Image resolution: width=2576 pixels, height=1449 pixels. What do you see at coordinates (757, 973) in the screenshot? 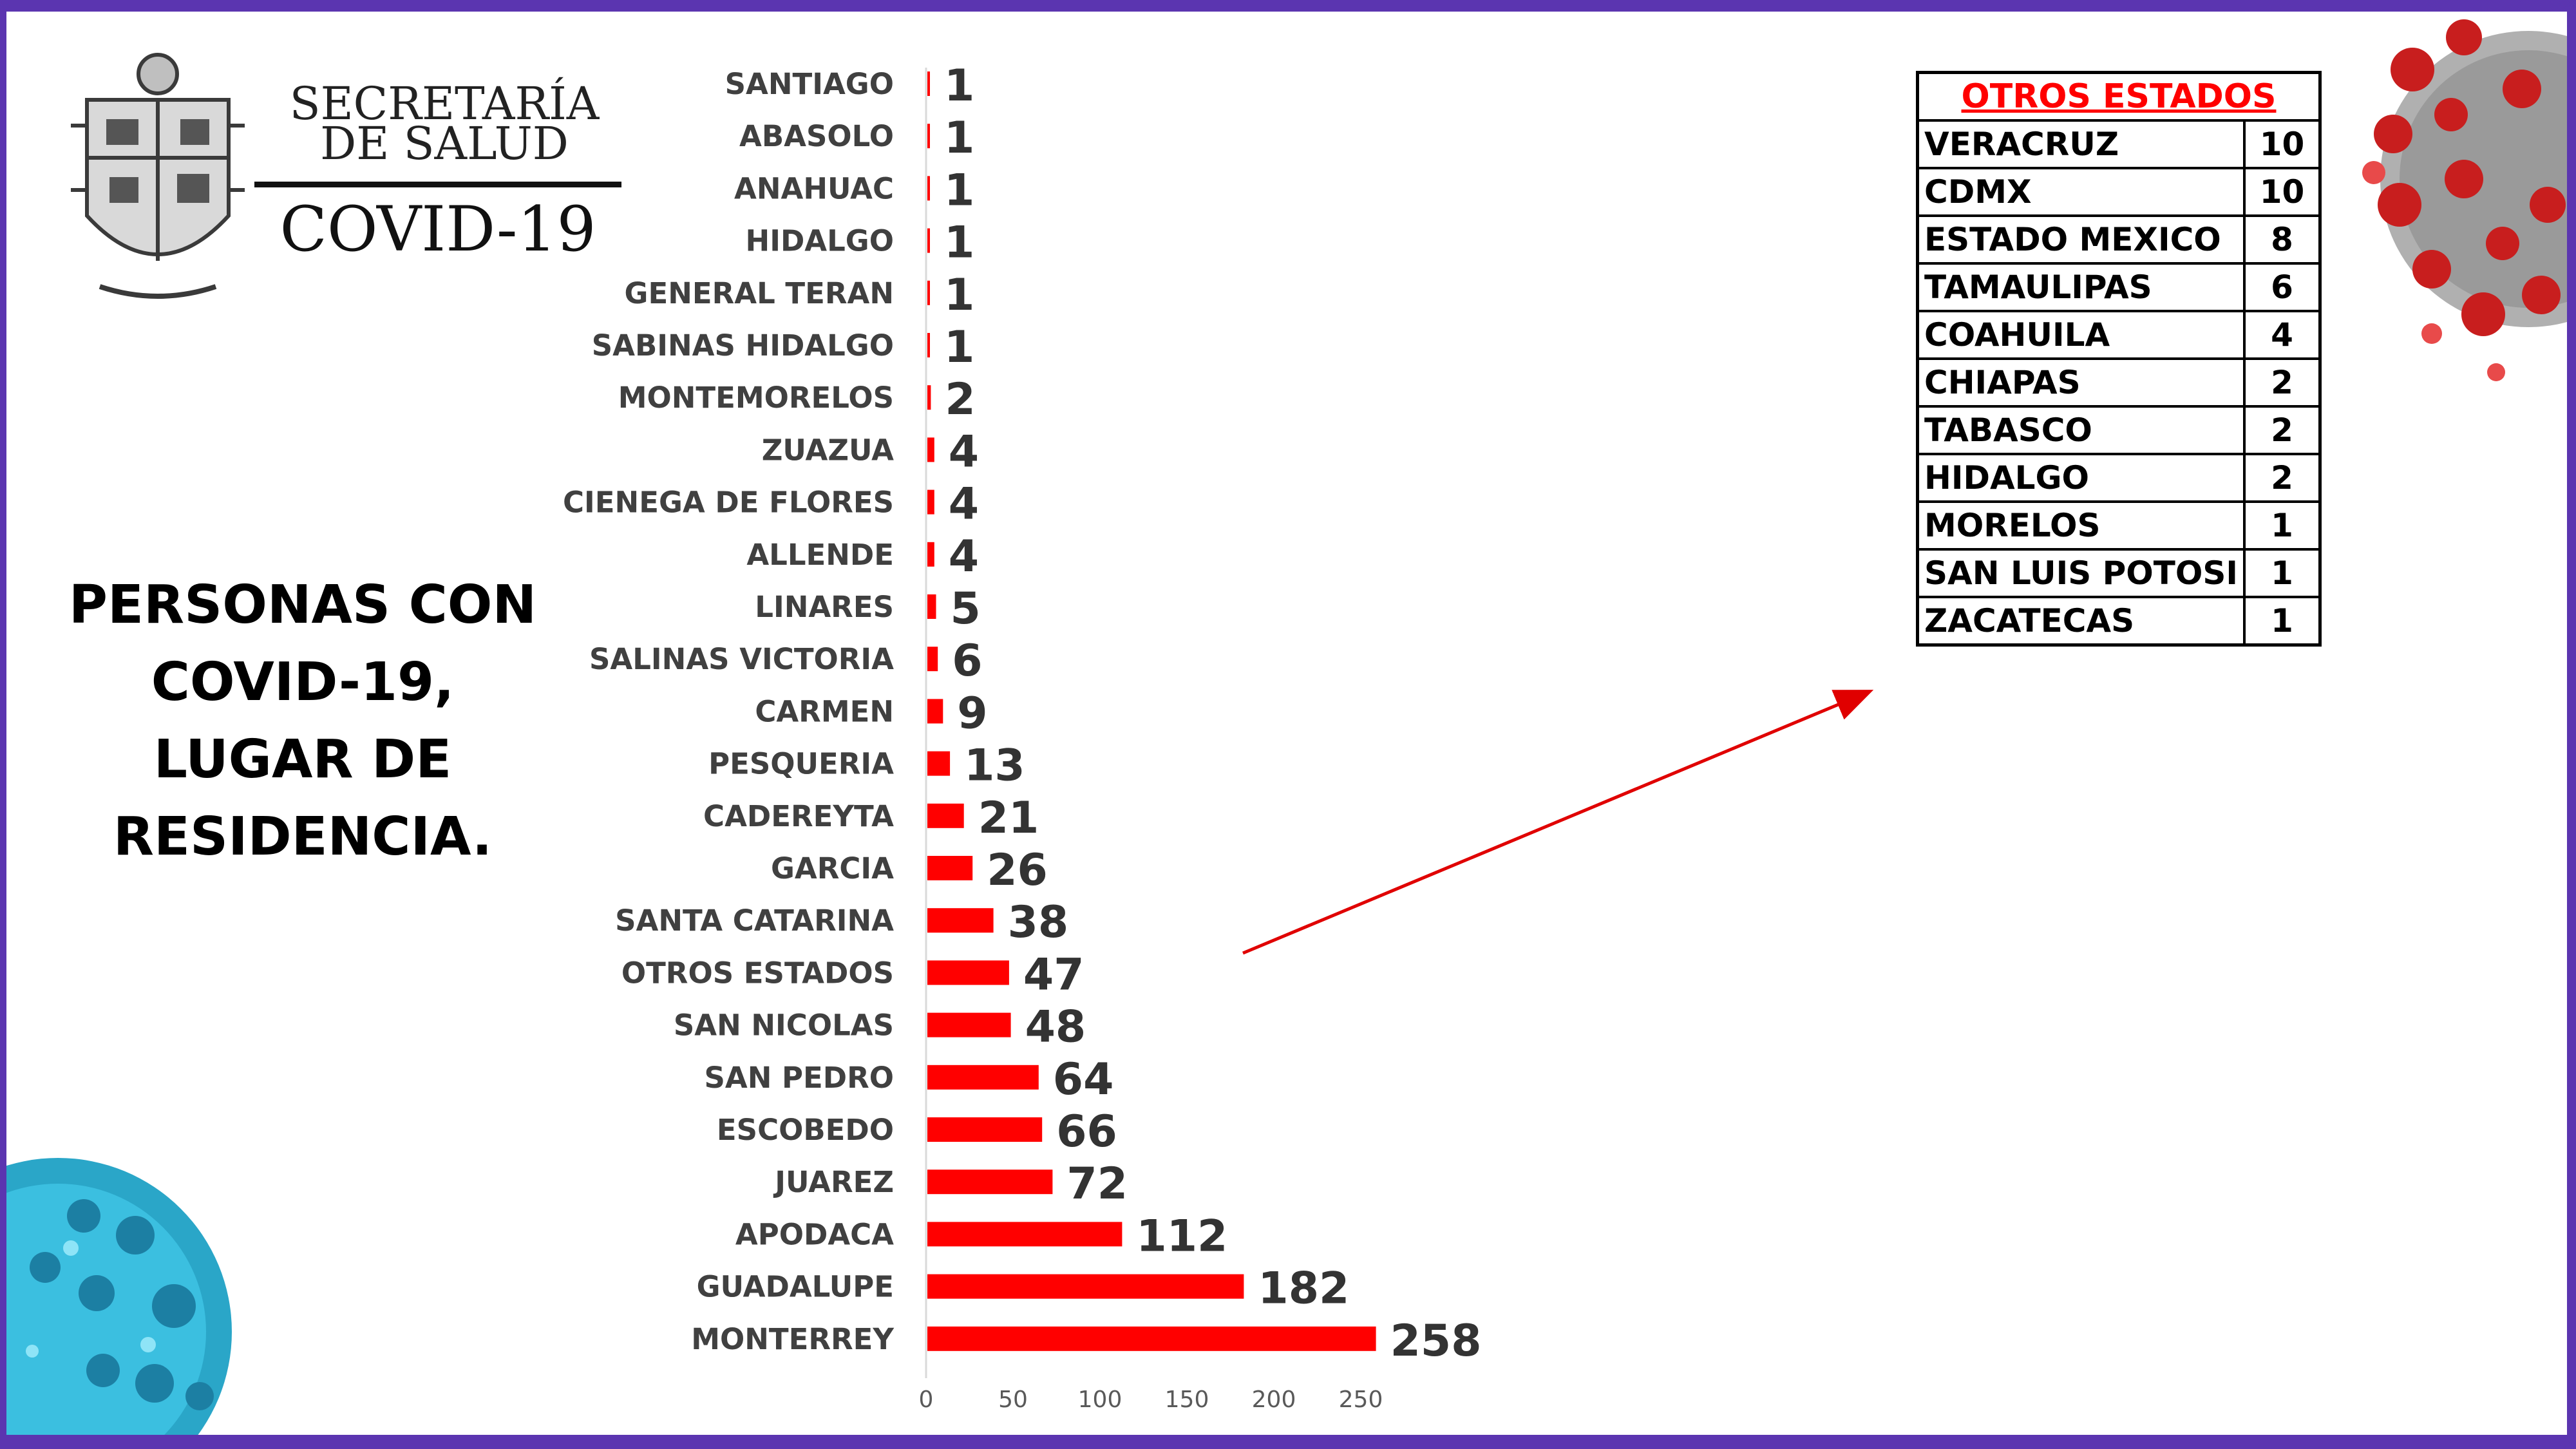
I see `category-label: OTROS ESTADOS` at bounding box center [757, 973].